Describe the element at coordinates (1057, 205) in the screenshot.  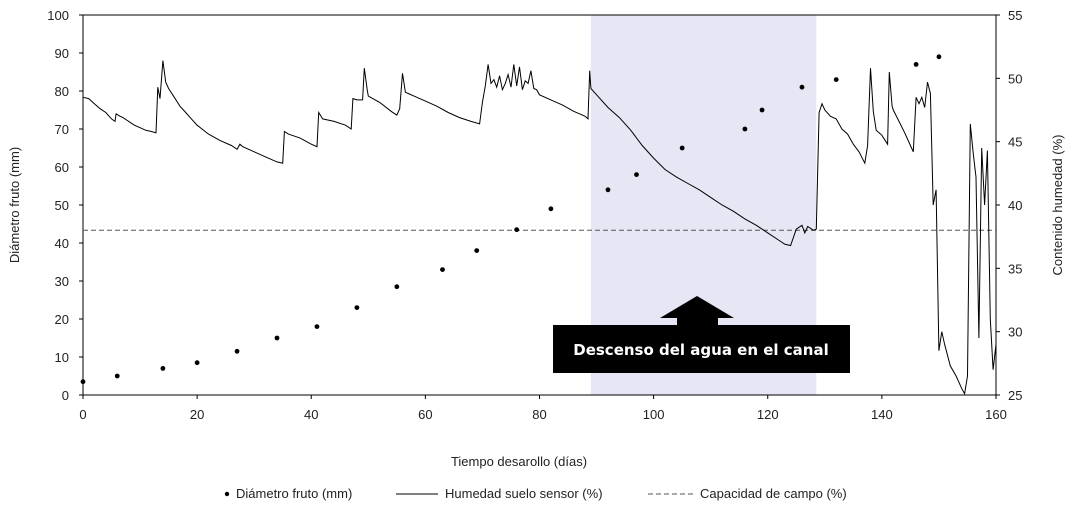
I see `y-right-axis-title: Contenido humedad (%)` at that location.